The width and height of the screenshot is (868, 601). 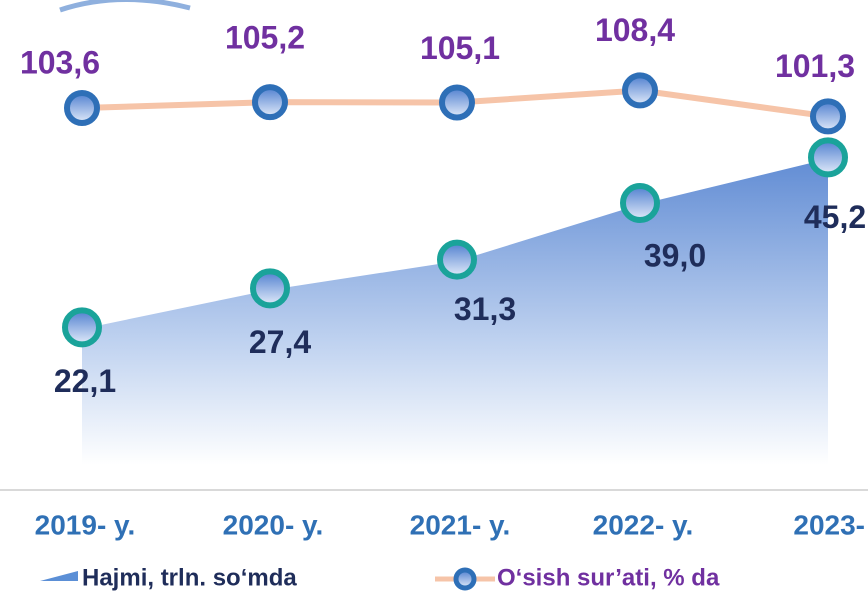 What do you see at coordinates (643, 524) in the screenshot?
I see `x-tick-label: 2022- y.` at bounding box center [643, 524].